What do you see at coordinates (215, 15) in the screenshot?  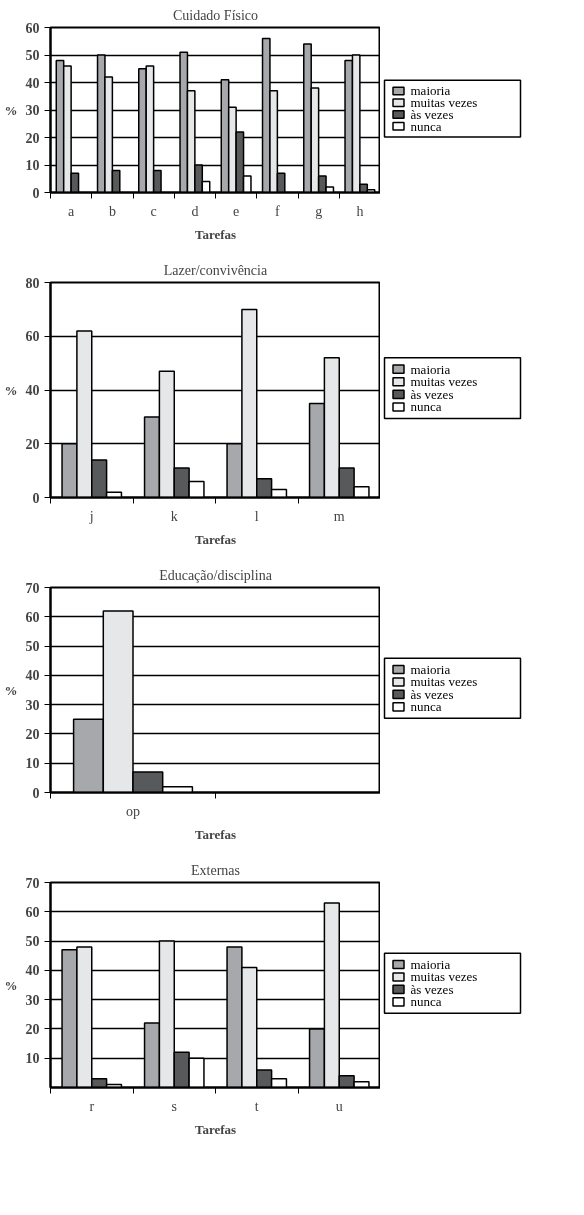 I see `chart-title: Cuidado Físico` at bounding box center [215, 15].